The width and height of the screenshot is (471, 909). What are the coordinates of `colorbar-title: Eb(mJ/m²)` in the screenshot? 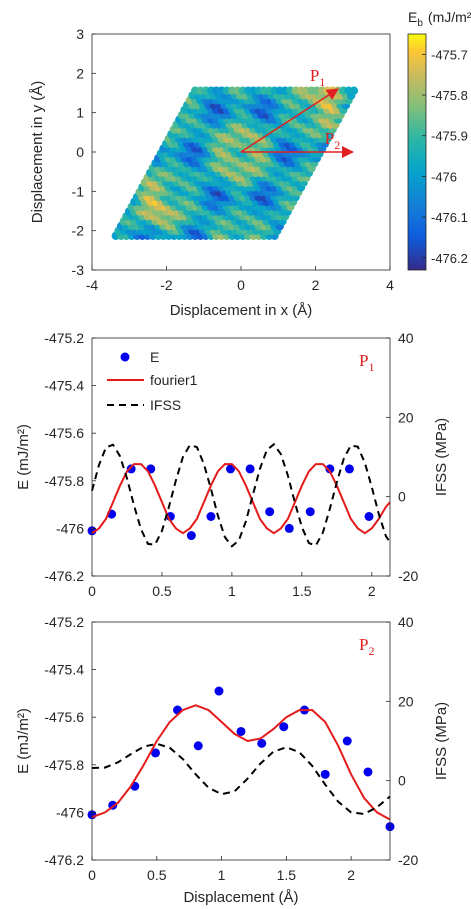 It's located at (439, 19).